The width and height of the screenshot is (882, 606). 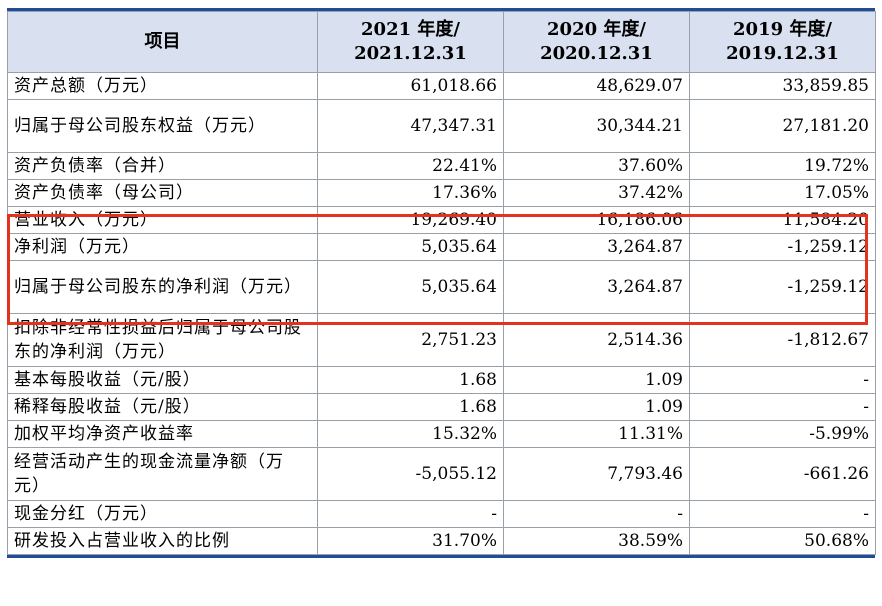 What do you see at coordinates (162, 380) in the screenshot?
I see `row-label: 基本每股收益（元/股）` at bounding box center [162, 380].